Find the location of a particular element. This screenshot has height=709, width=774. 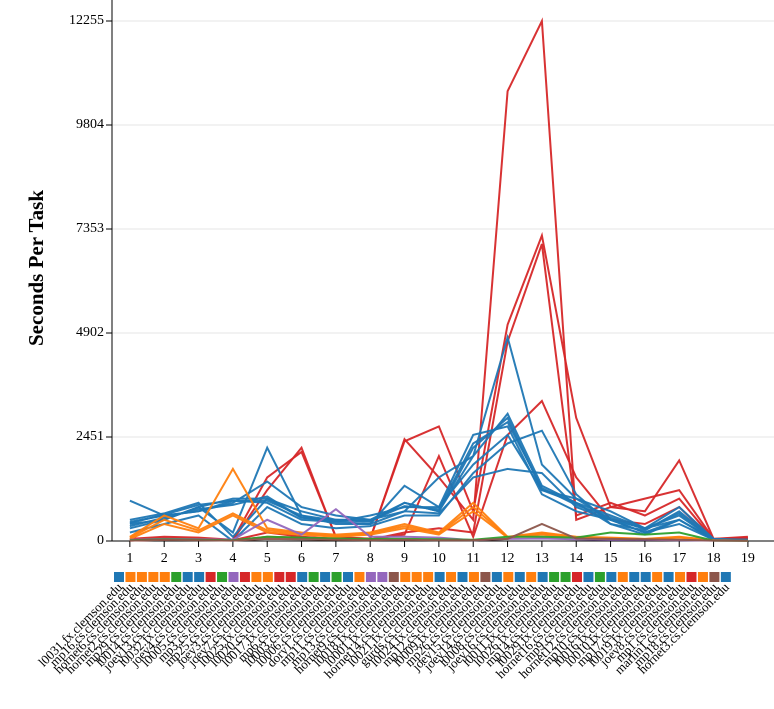

x-tick-label: 9 is located at coordinates (404, 558).